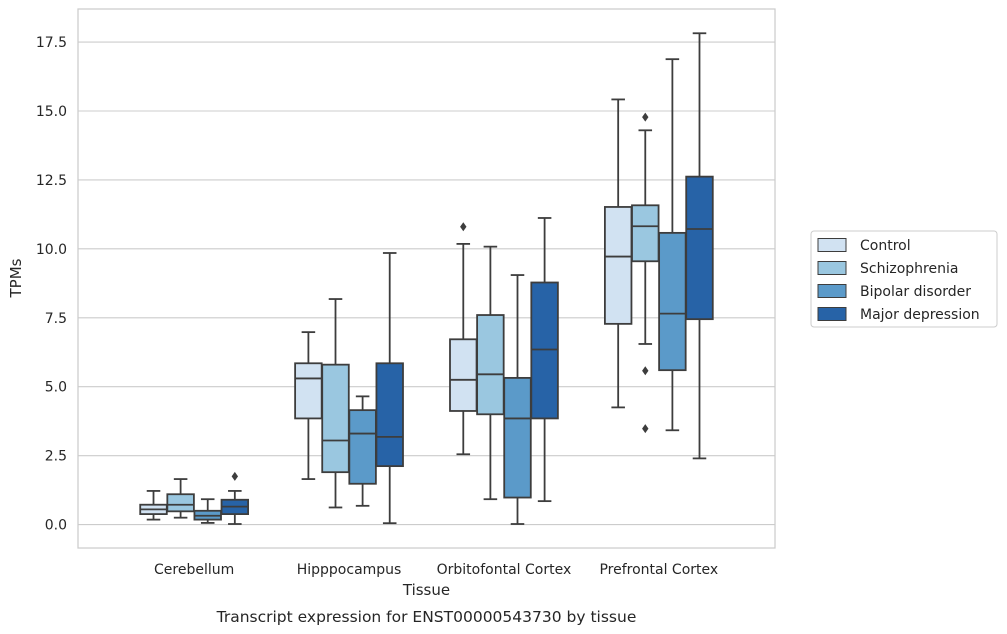 Image resolution: width=1007 pixels, height=634 pixels. Describe the element at coordinates (920, 315) in the screenshot. I see `legend-label: Major depression` at that location.